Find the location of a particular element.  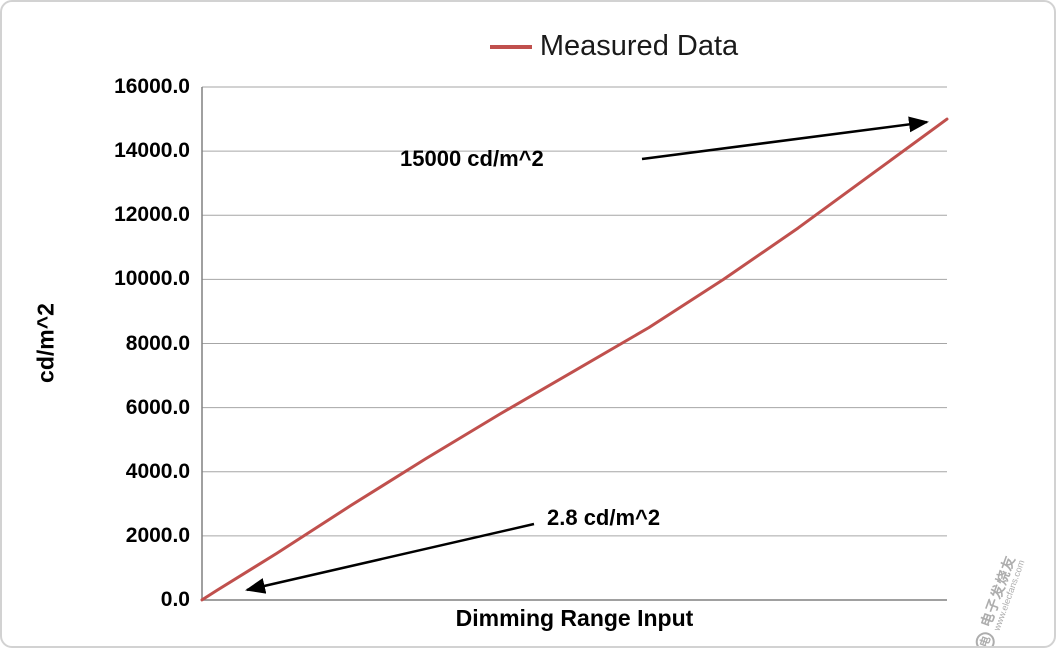

y-tick-label: 8000.0 is located at coordinates (157, 343).